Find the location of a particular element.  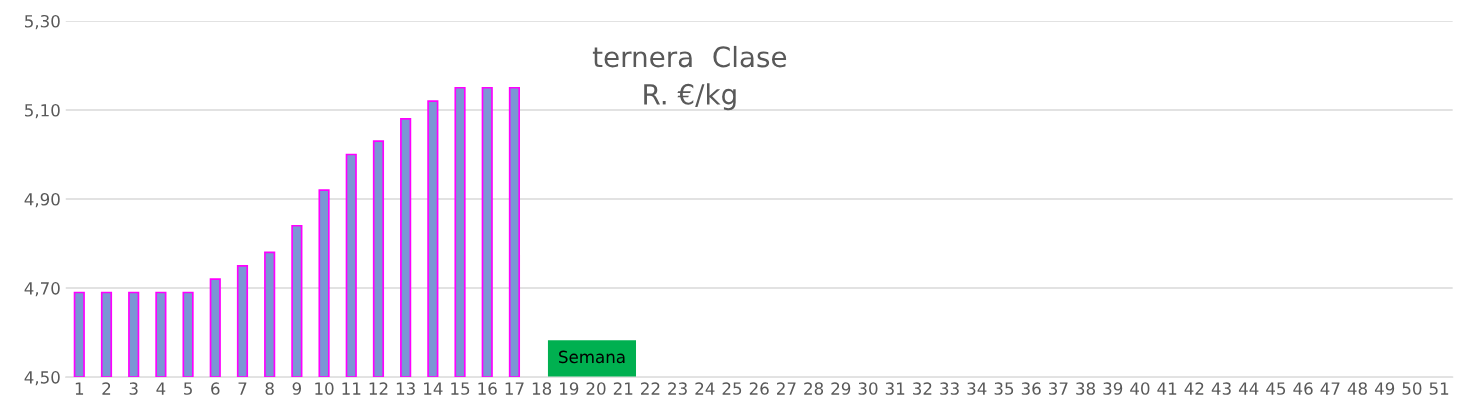

x-tick-label: 5 is located at coordinates (188, 388).